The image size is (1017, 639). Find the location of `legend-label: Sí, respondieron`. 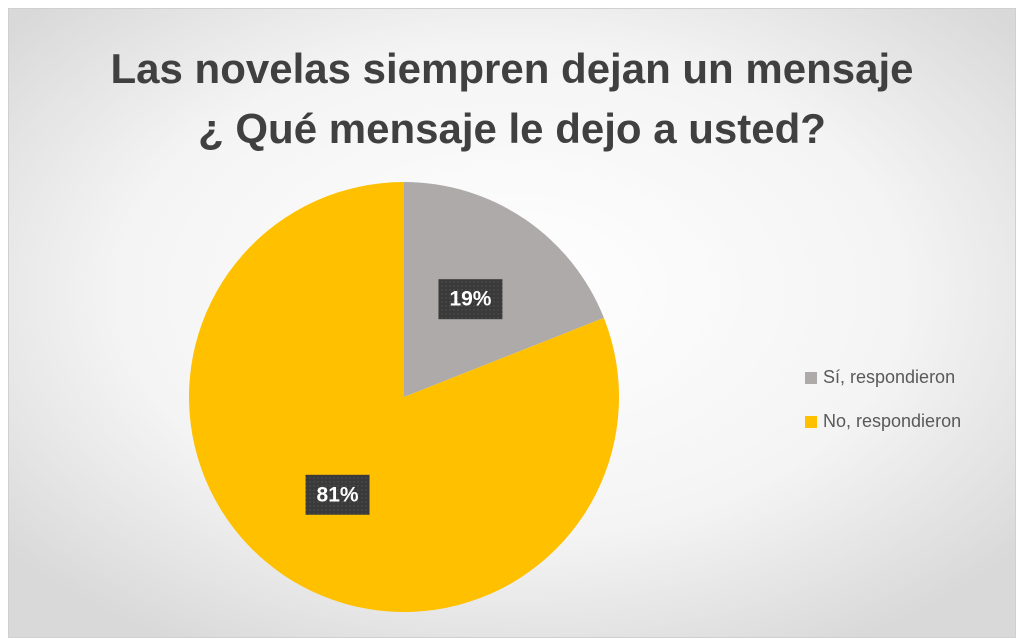

legend-label: Sí, respondieron is located at coordinates (889, 377).